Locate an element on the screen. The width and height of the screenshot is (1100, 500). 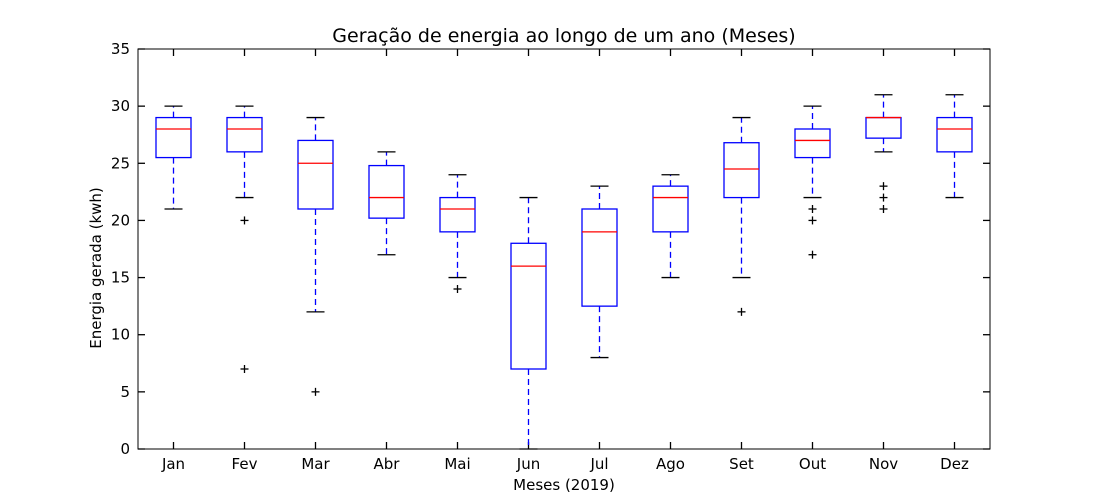
box-nov is located at coordinates (883, 127).